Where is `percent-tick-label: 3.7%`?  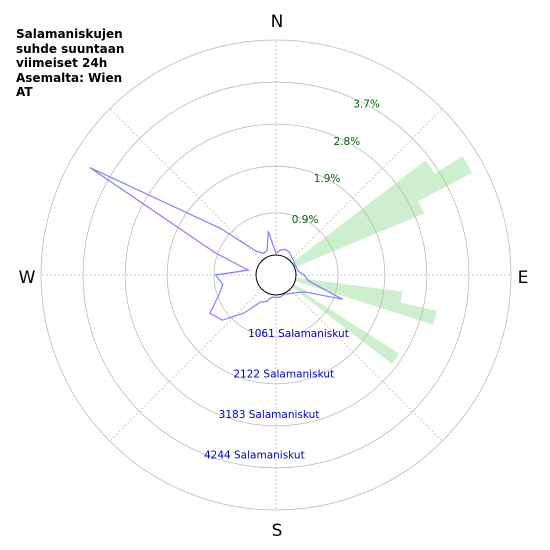 percent-tick-label: 3.7% is located at coordinates (366, 105).